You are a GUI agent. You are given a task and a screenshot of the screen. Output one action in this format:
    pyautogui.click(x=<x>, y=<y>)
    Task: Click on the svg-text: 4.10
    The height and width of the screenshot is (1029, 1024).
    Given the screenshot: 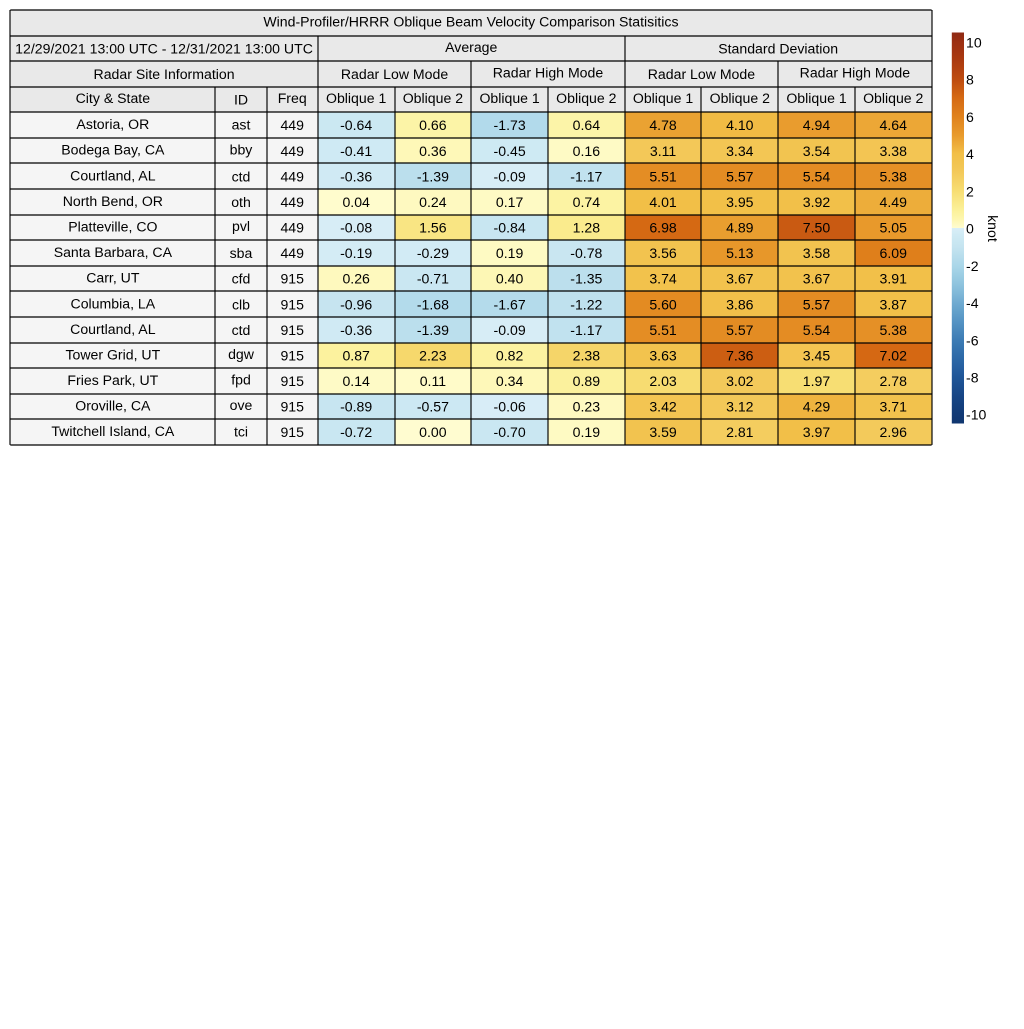 What is the action you would take?
    pyautogui.click(x=740, y=125)
    